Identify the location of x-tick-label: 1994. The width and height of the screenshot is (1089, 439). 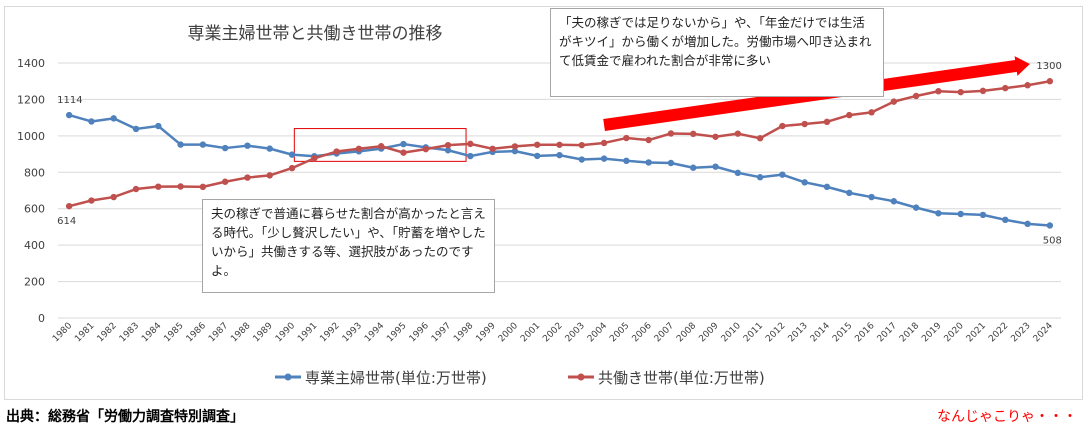
(374, 332).